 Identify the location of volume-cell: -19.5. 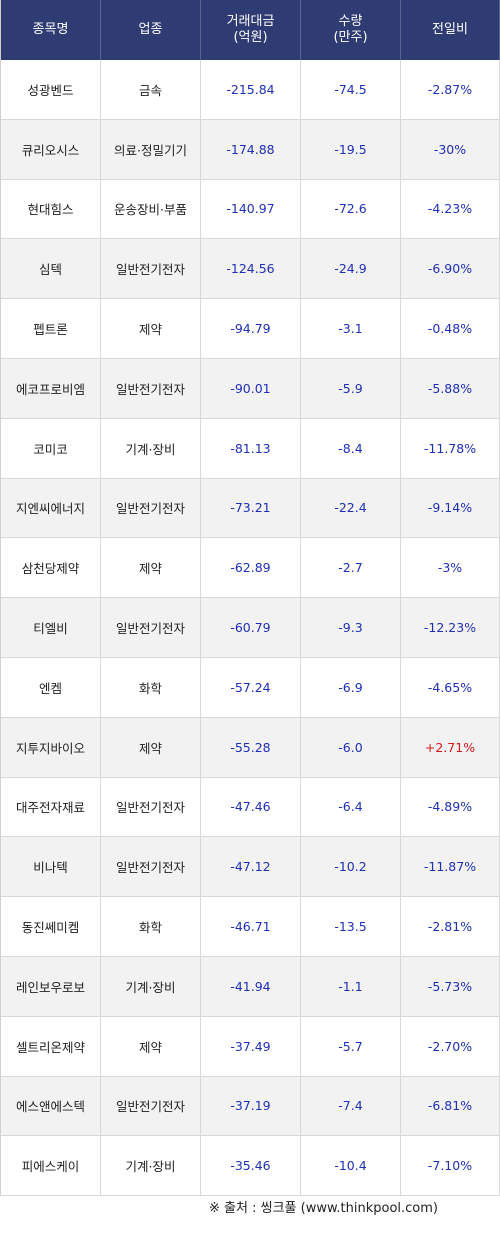
(351, 149).